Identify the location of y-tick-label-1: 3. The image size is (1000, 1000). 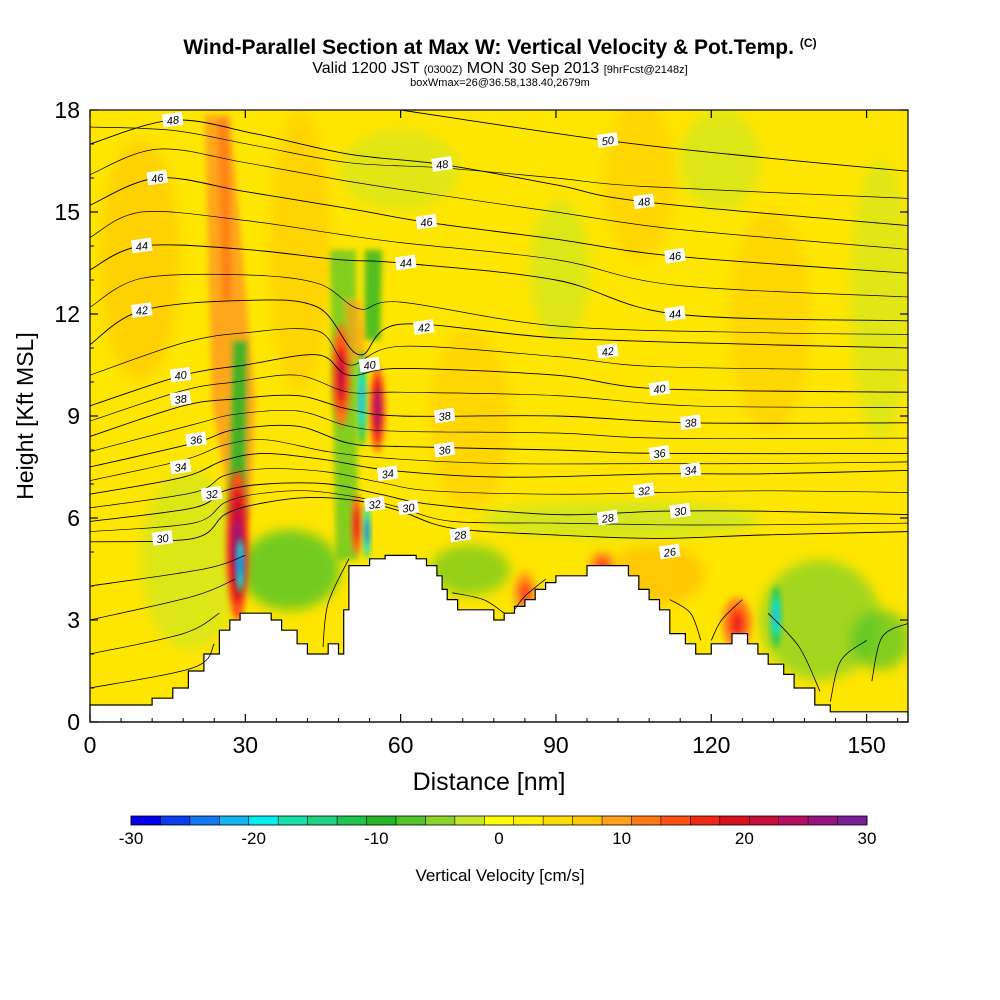
(73, 620).